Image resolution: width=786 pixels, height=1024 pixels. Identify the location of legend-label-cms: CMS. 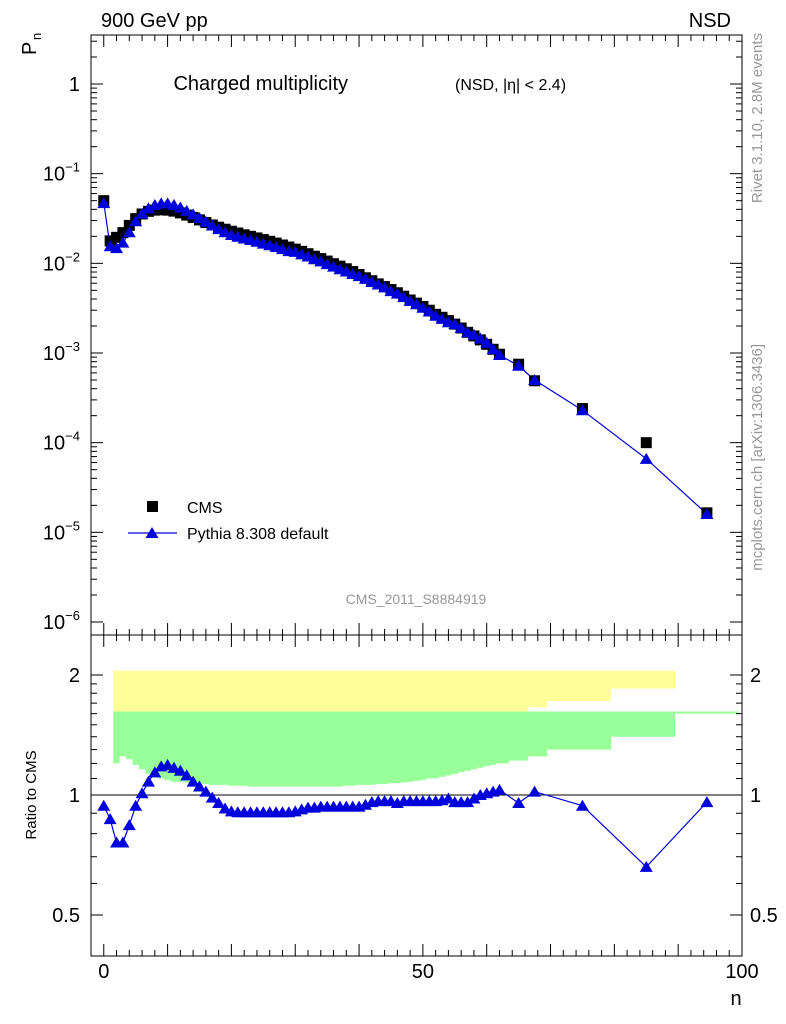
(205, 508).